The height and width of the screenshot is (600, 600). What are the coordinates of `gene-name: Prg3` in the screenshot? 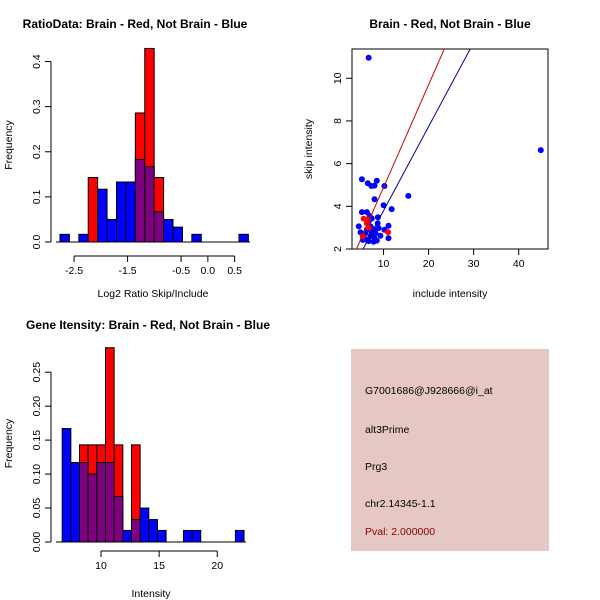 It's located at (376, 467).